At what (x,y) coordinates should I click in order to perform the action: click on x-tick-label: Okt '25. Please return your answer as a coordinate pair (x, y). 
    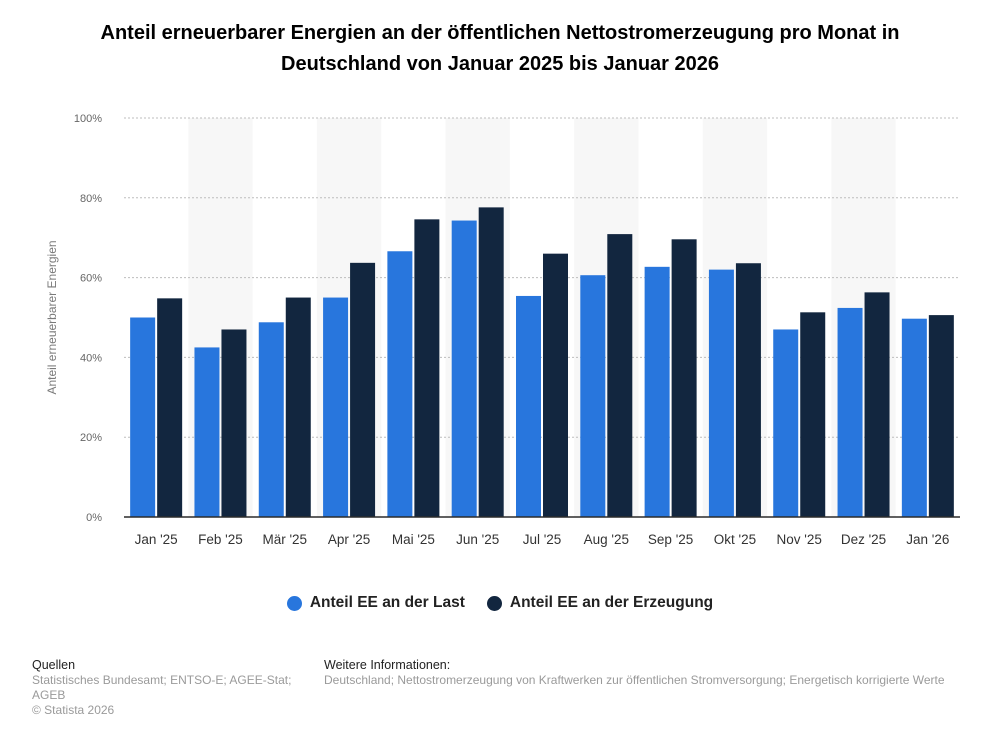
    Looking at the image, I should click on (735, 539).